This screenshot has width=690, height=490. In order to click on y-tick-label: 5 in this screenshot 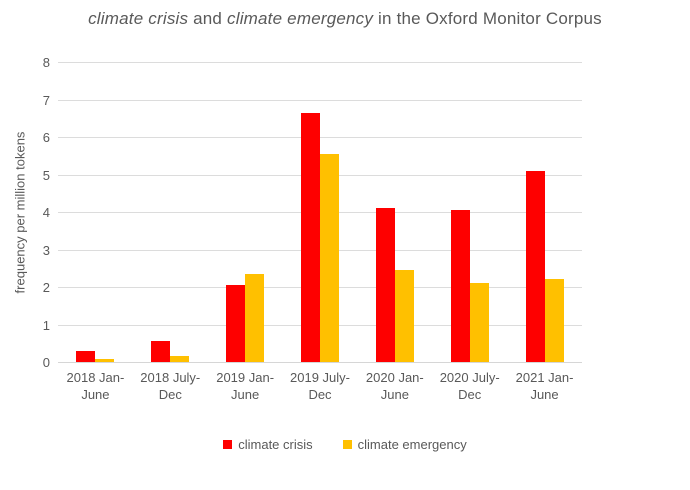, I will do `click(46, 175)`.